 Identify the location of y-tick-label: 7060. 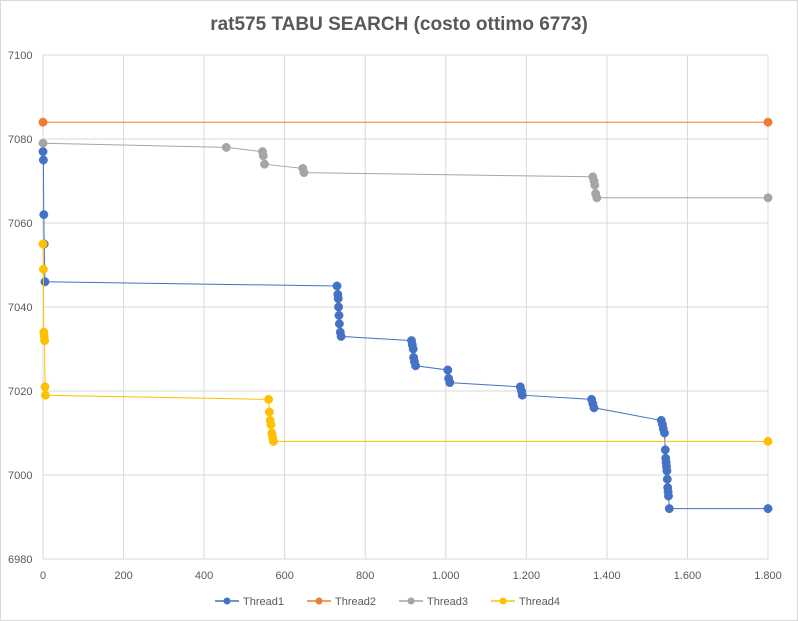
(20, 224).